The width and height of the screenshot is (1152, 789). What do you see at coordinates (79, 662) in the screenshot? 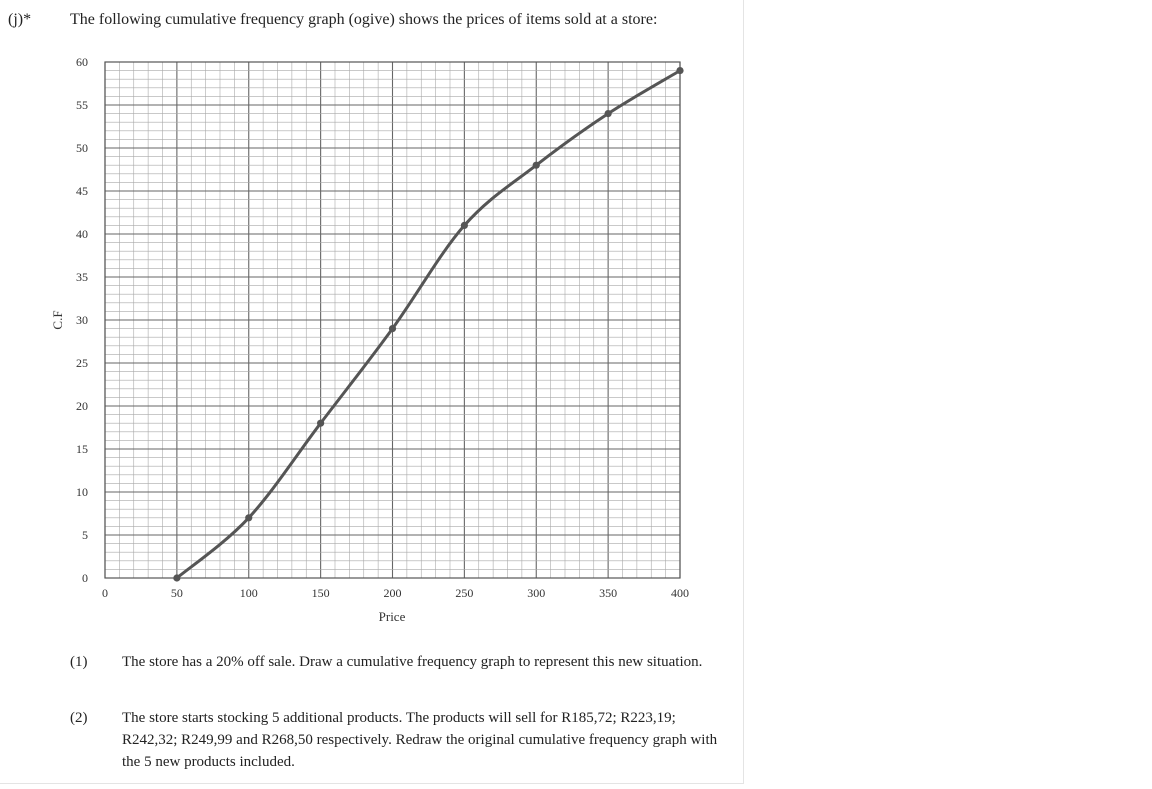
I see `sub-question-1-number: (1)` at bounding box center [79, 662].